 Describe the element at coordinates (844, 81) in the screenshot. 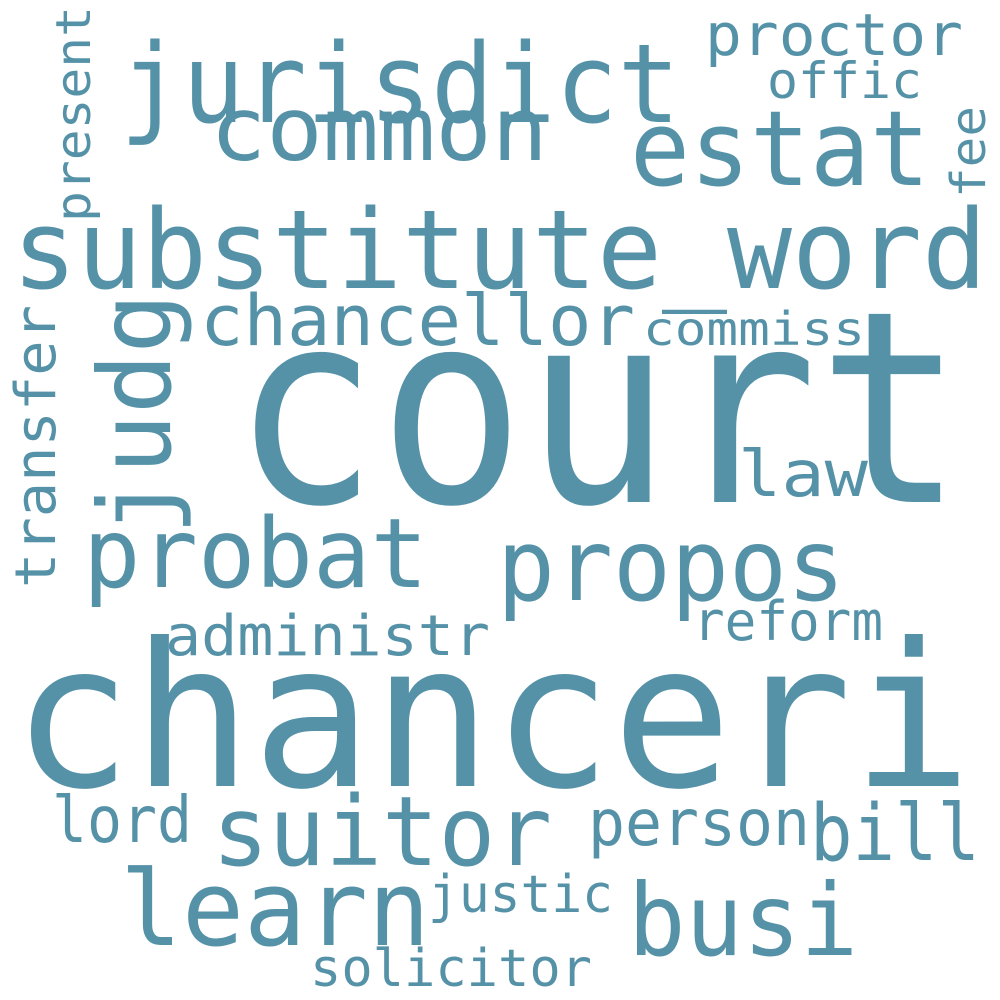

I see `word-offic: offic` at that location.